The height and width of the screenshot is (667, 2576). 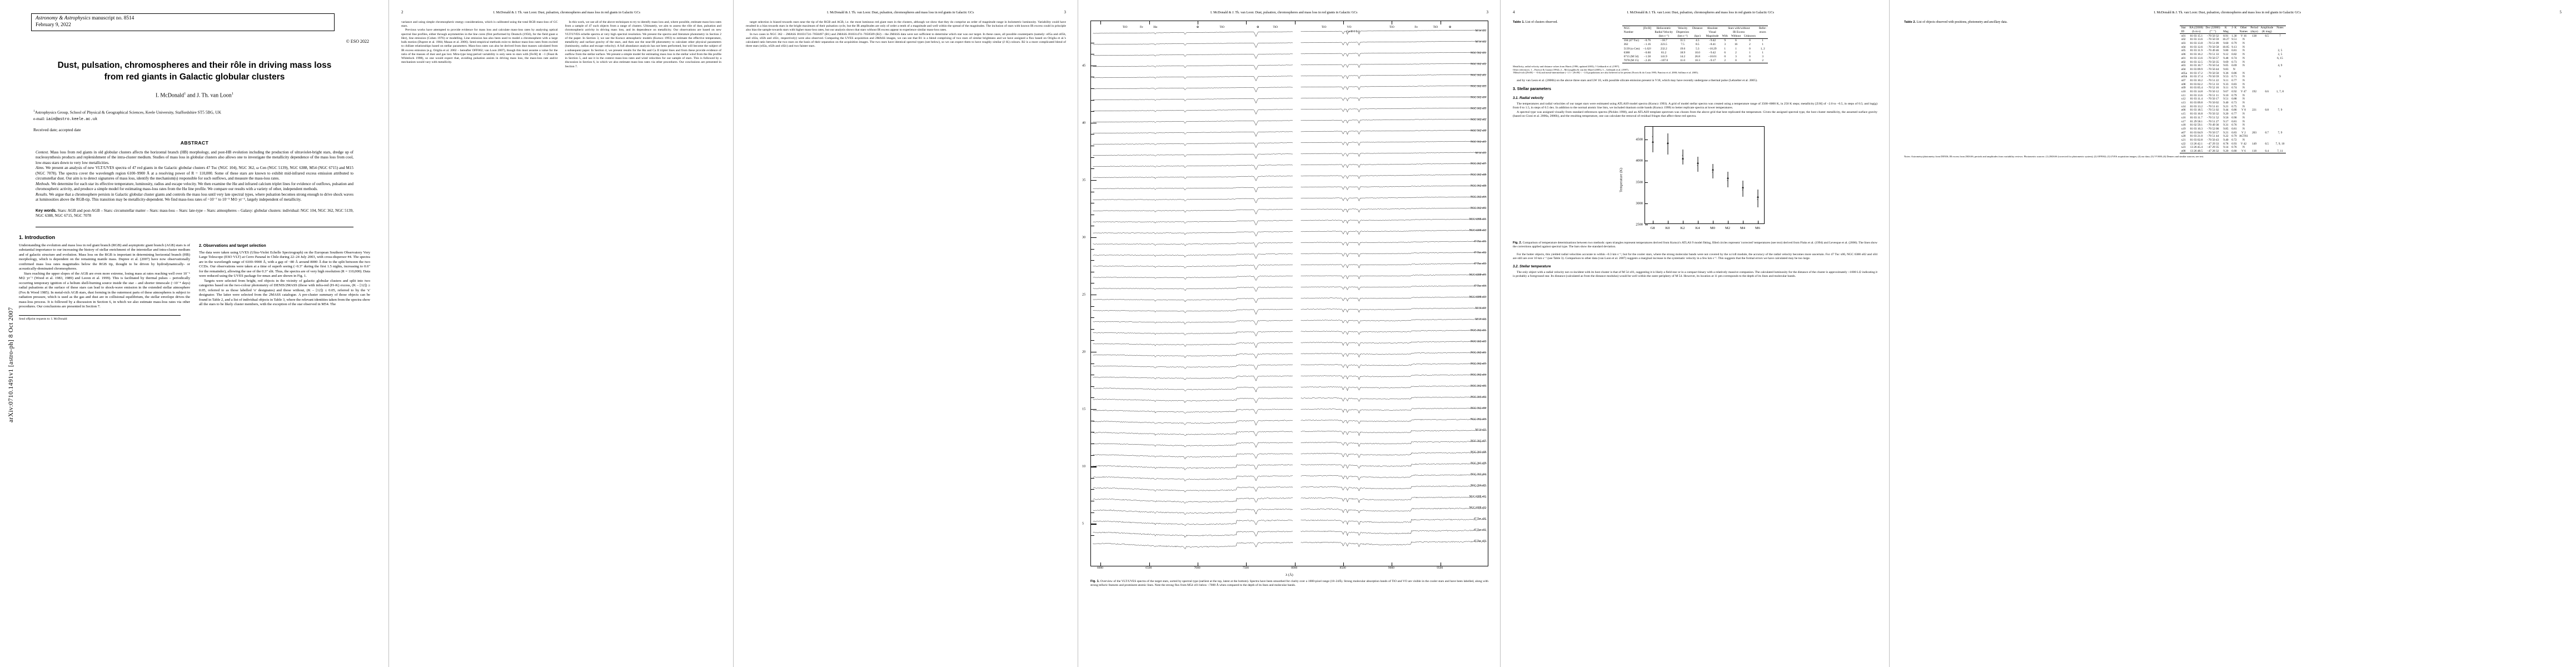 What do you see at coordinates (2196, 55) in the screenshot?
I see `table2-cell: 01 03 16.2` at bounding box center [2196, 55].